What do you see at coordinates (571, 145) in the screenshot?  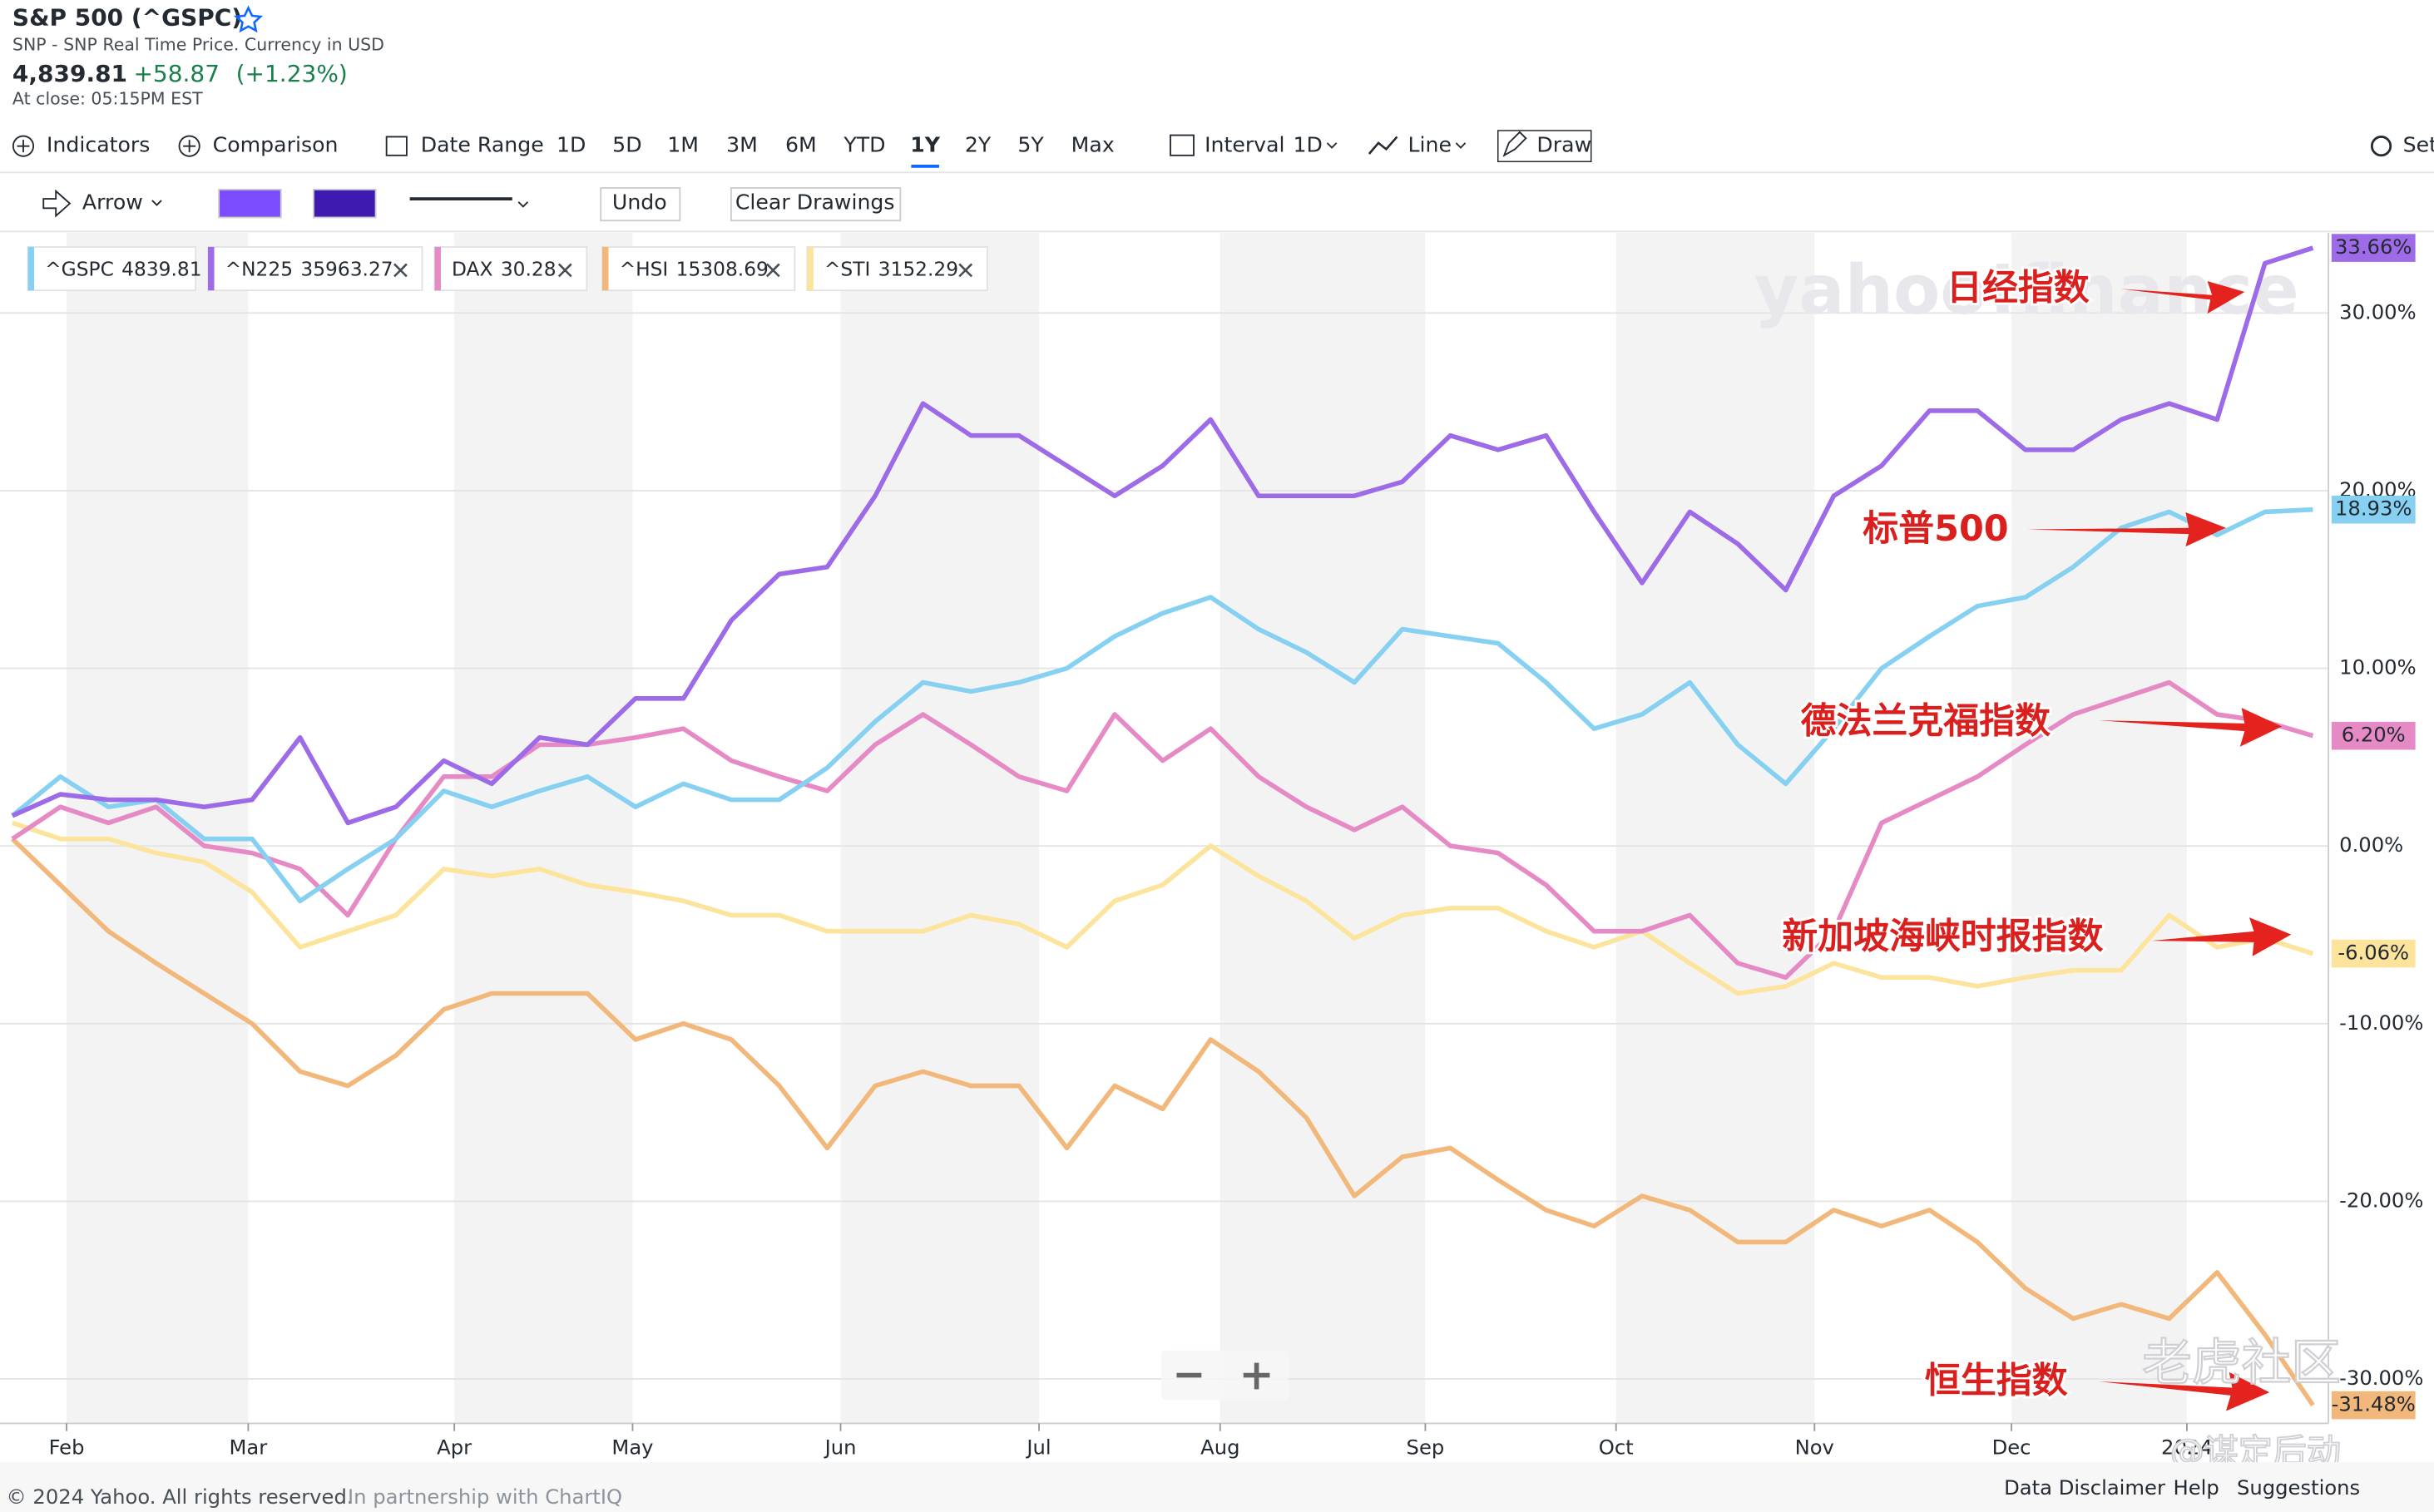 I see `range-button: 1D` at bounding box center [571, 145].